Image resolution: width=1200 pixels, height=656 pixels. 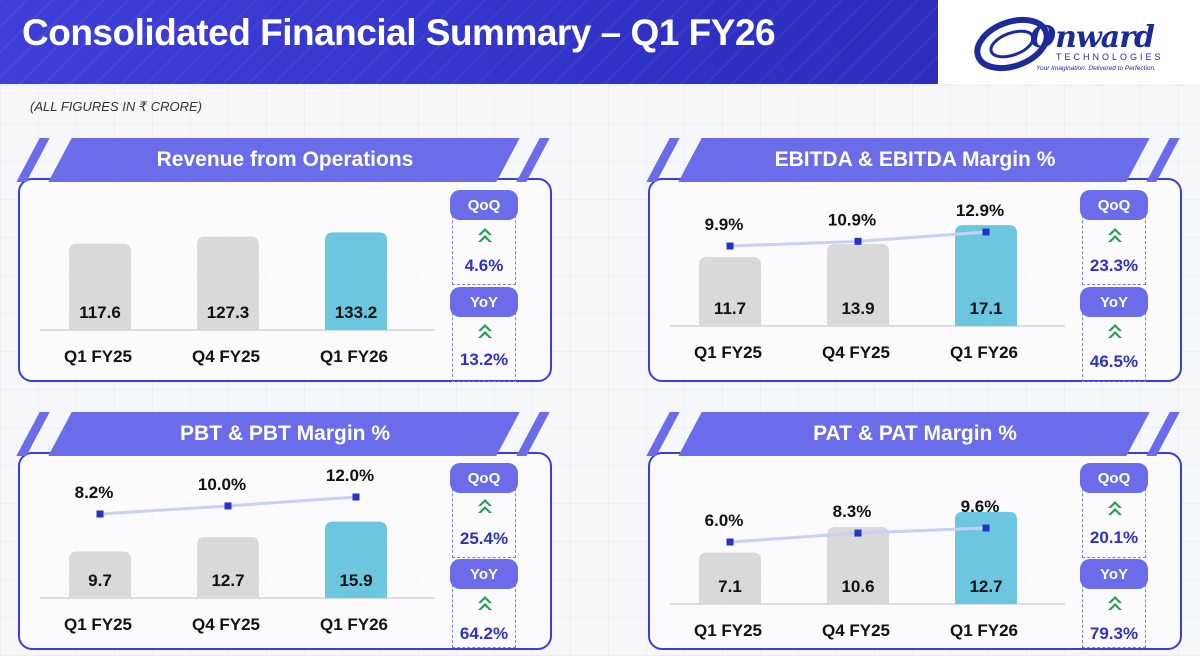 I want to click on qoq-value-pat: 20.1%, so click(x=1114, y=537).